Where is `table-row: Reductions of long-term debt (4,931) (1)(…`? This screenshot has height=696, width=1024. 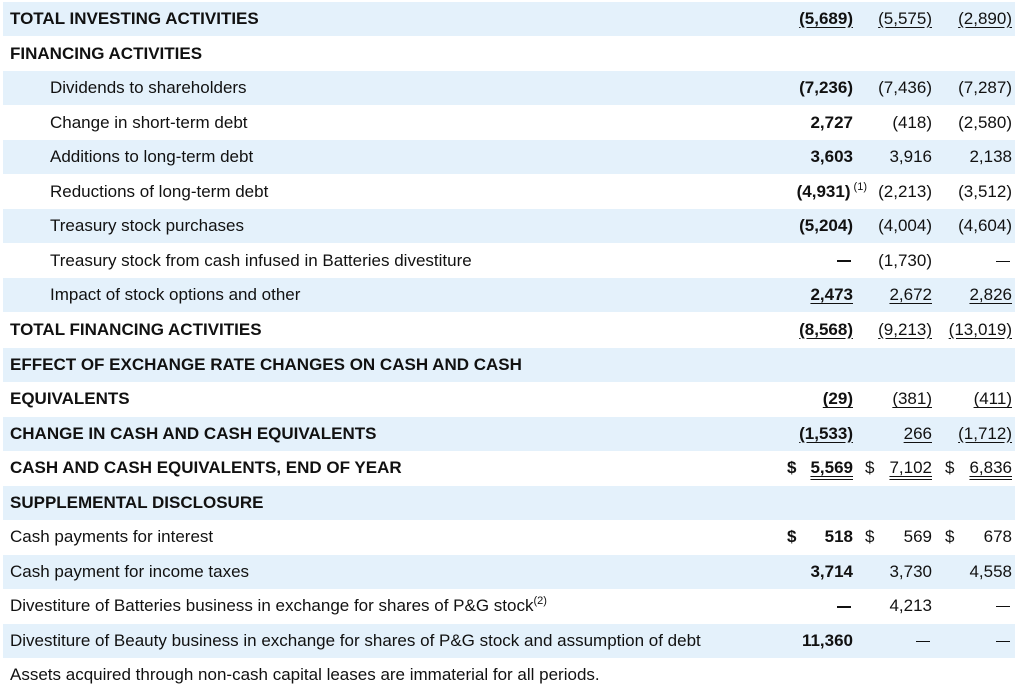
table-row: Reductions of long-term debt (4,931) (1)(… is located at coordinates (509, 192).